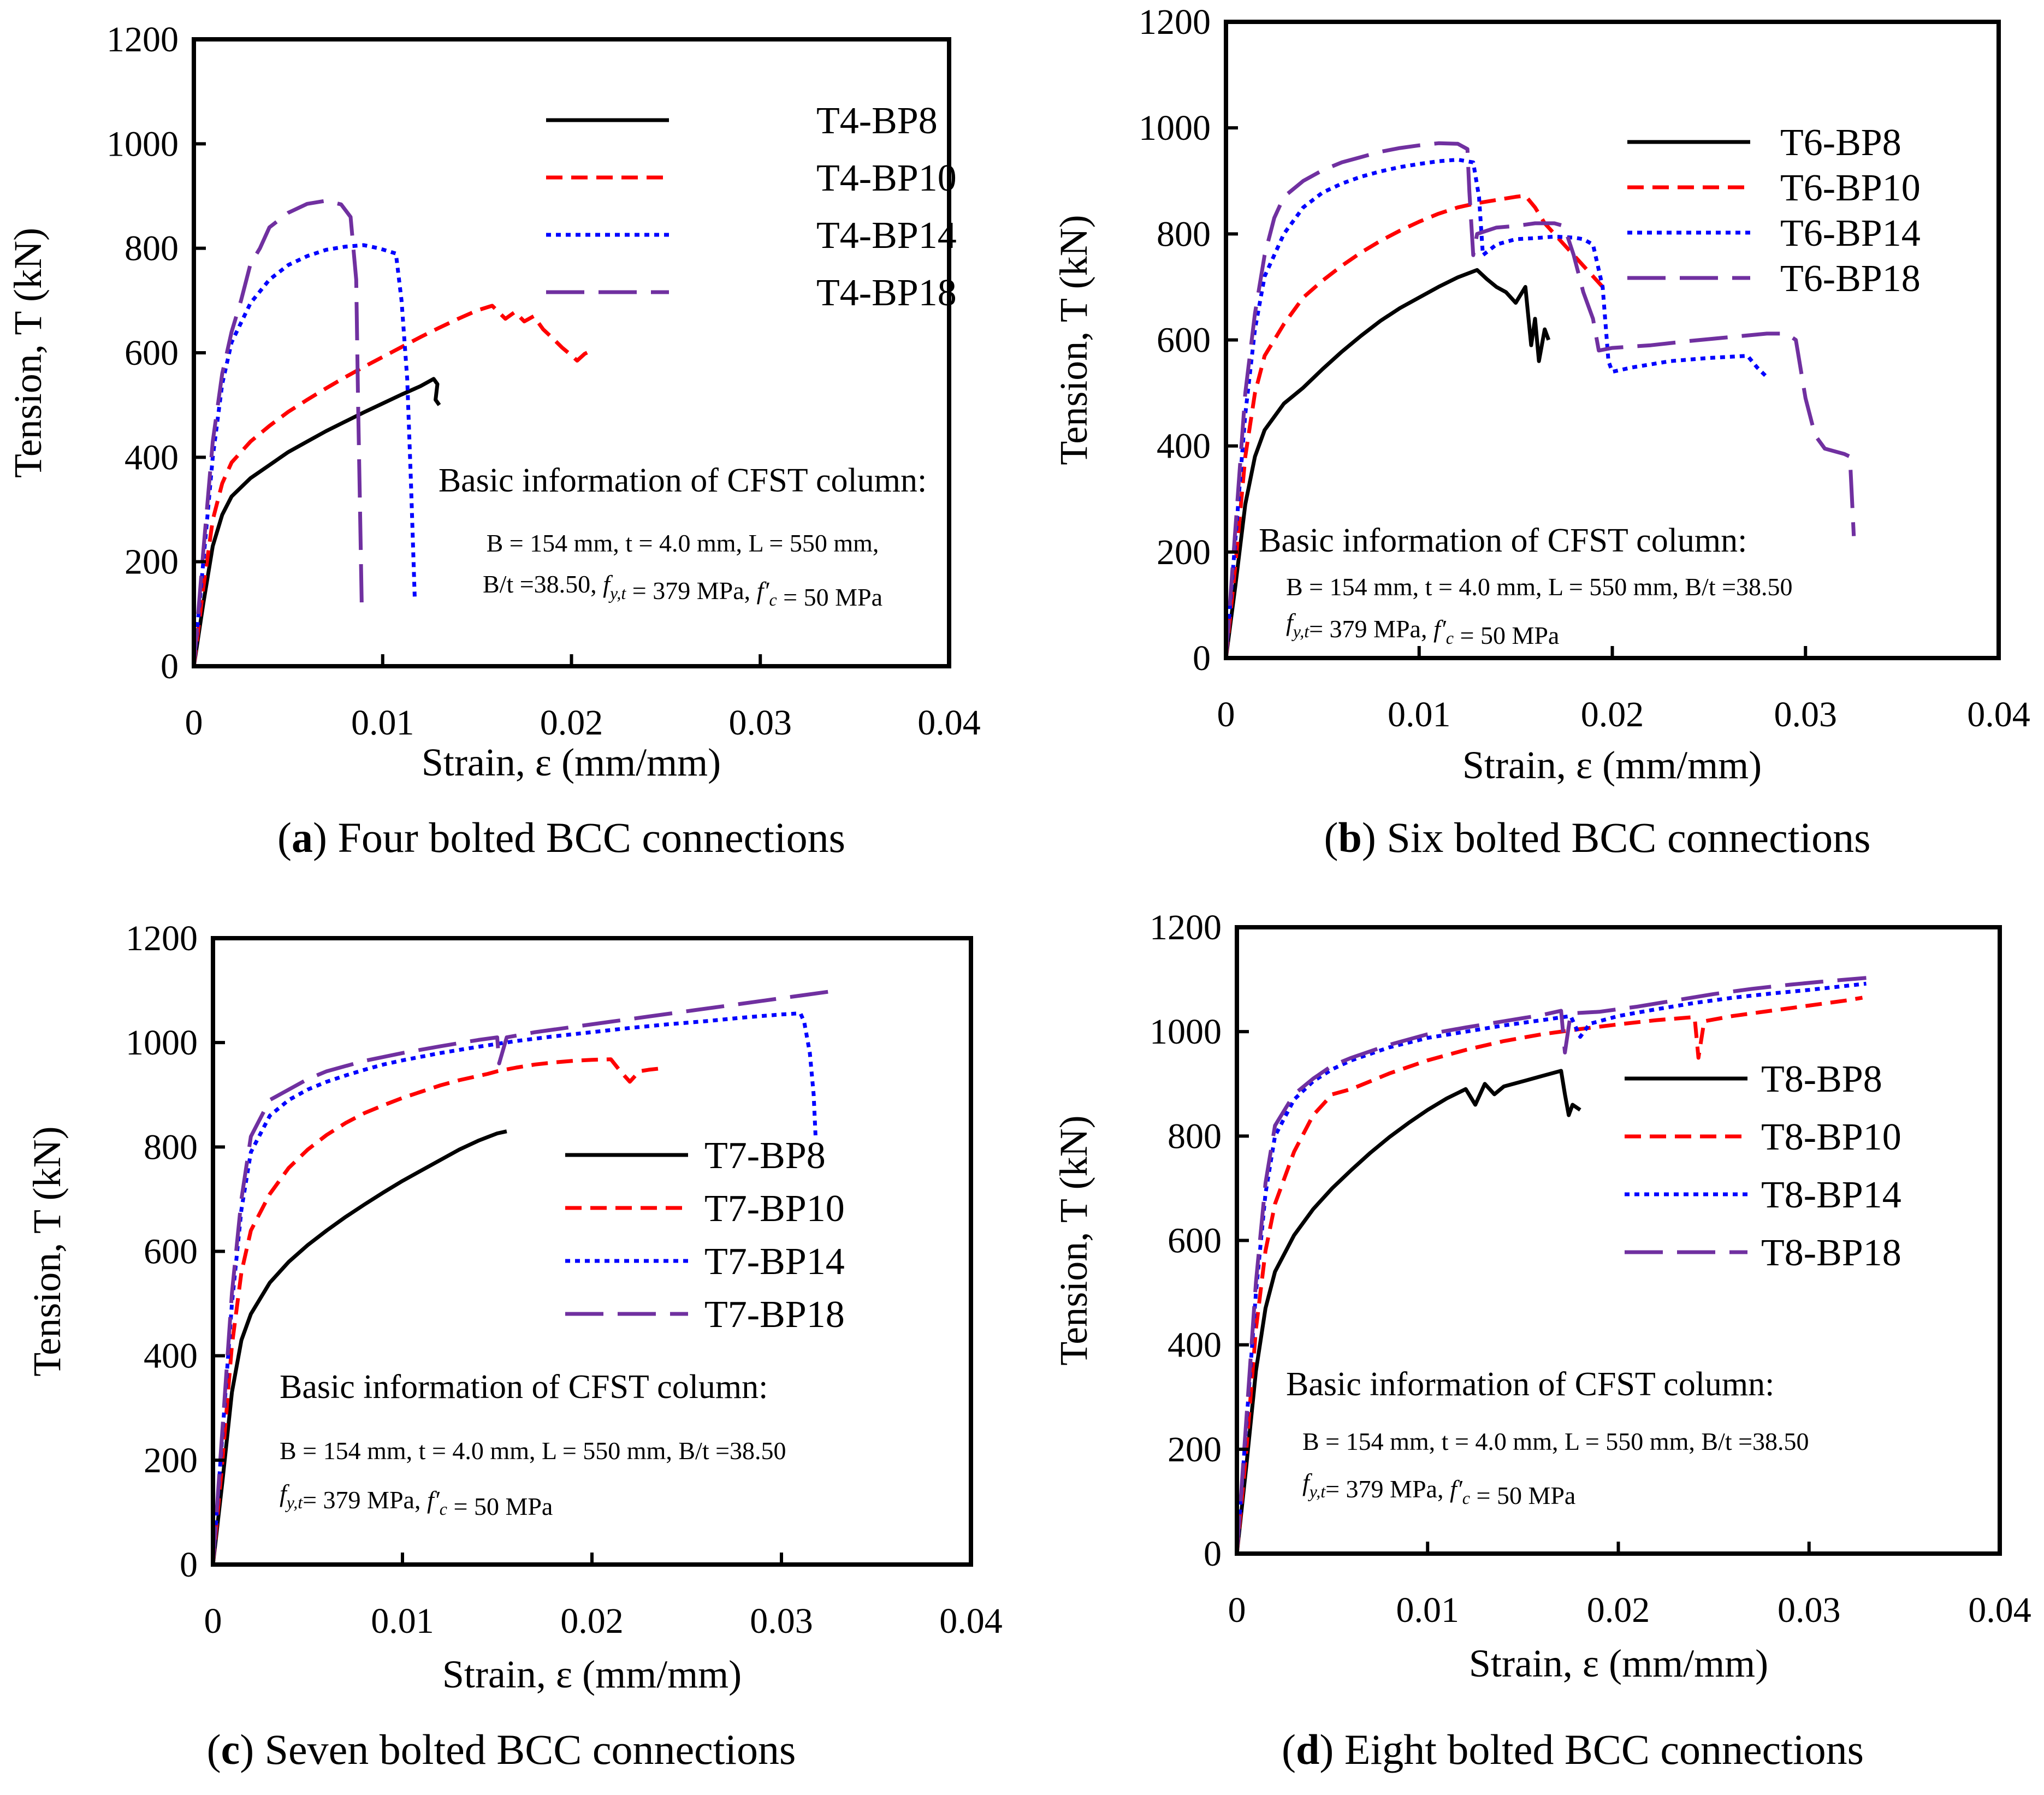 The image size is (2044, 1795). I want to click on series-line-t8-bp18, so click(1551, 1265).